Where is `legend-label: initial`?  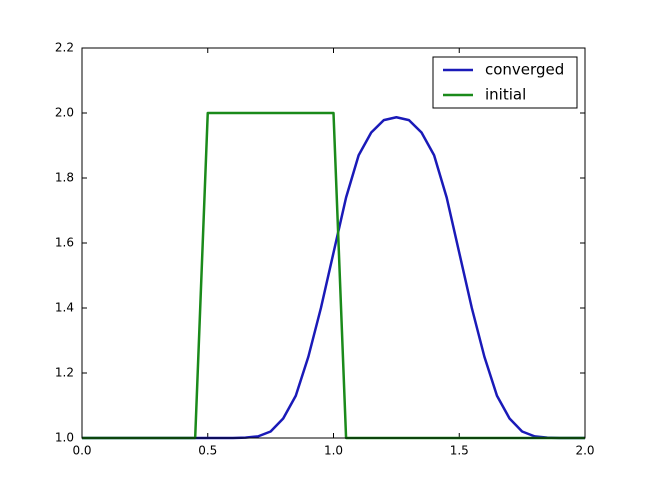
legend-label: initial is located at coordinates (505, 95).